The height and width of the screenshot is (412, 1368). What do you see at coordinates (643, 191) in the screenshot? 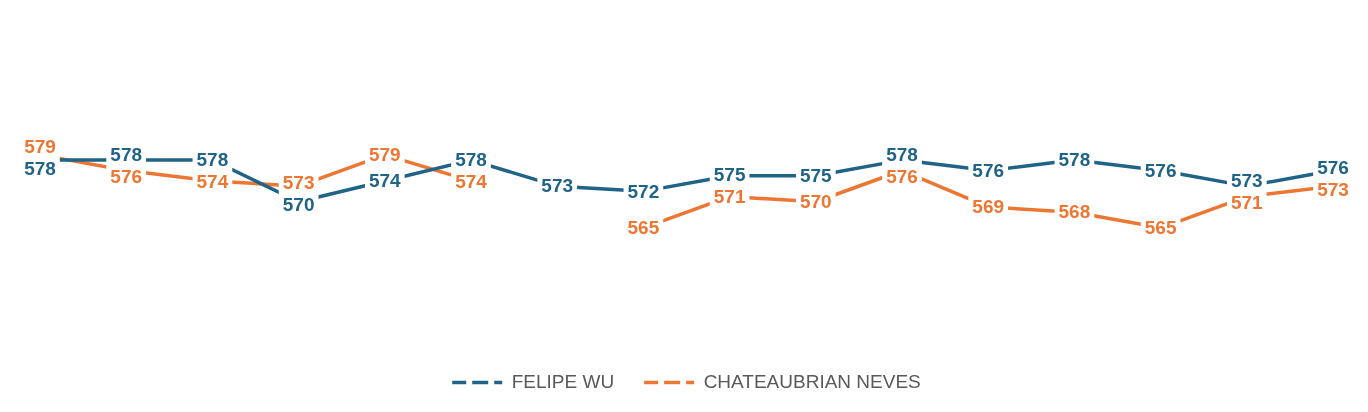
I see `data-label: 572` at bounding box center [643, 191].